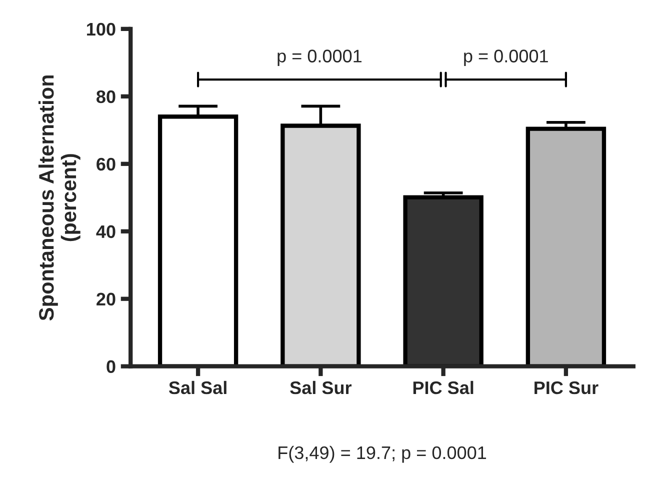 The width and height of the screenshot is (653, 482). Describe the element at coordinates (101, 29) in the screenshot. I see `y-tick-label: 100` at that location.